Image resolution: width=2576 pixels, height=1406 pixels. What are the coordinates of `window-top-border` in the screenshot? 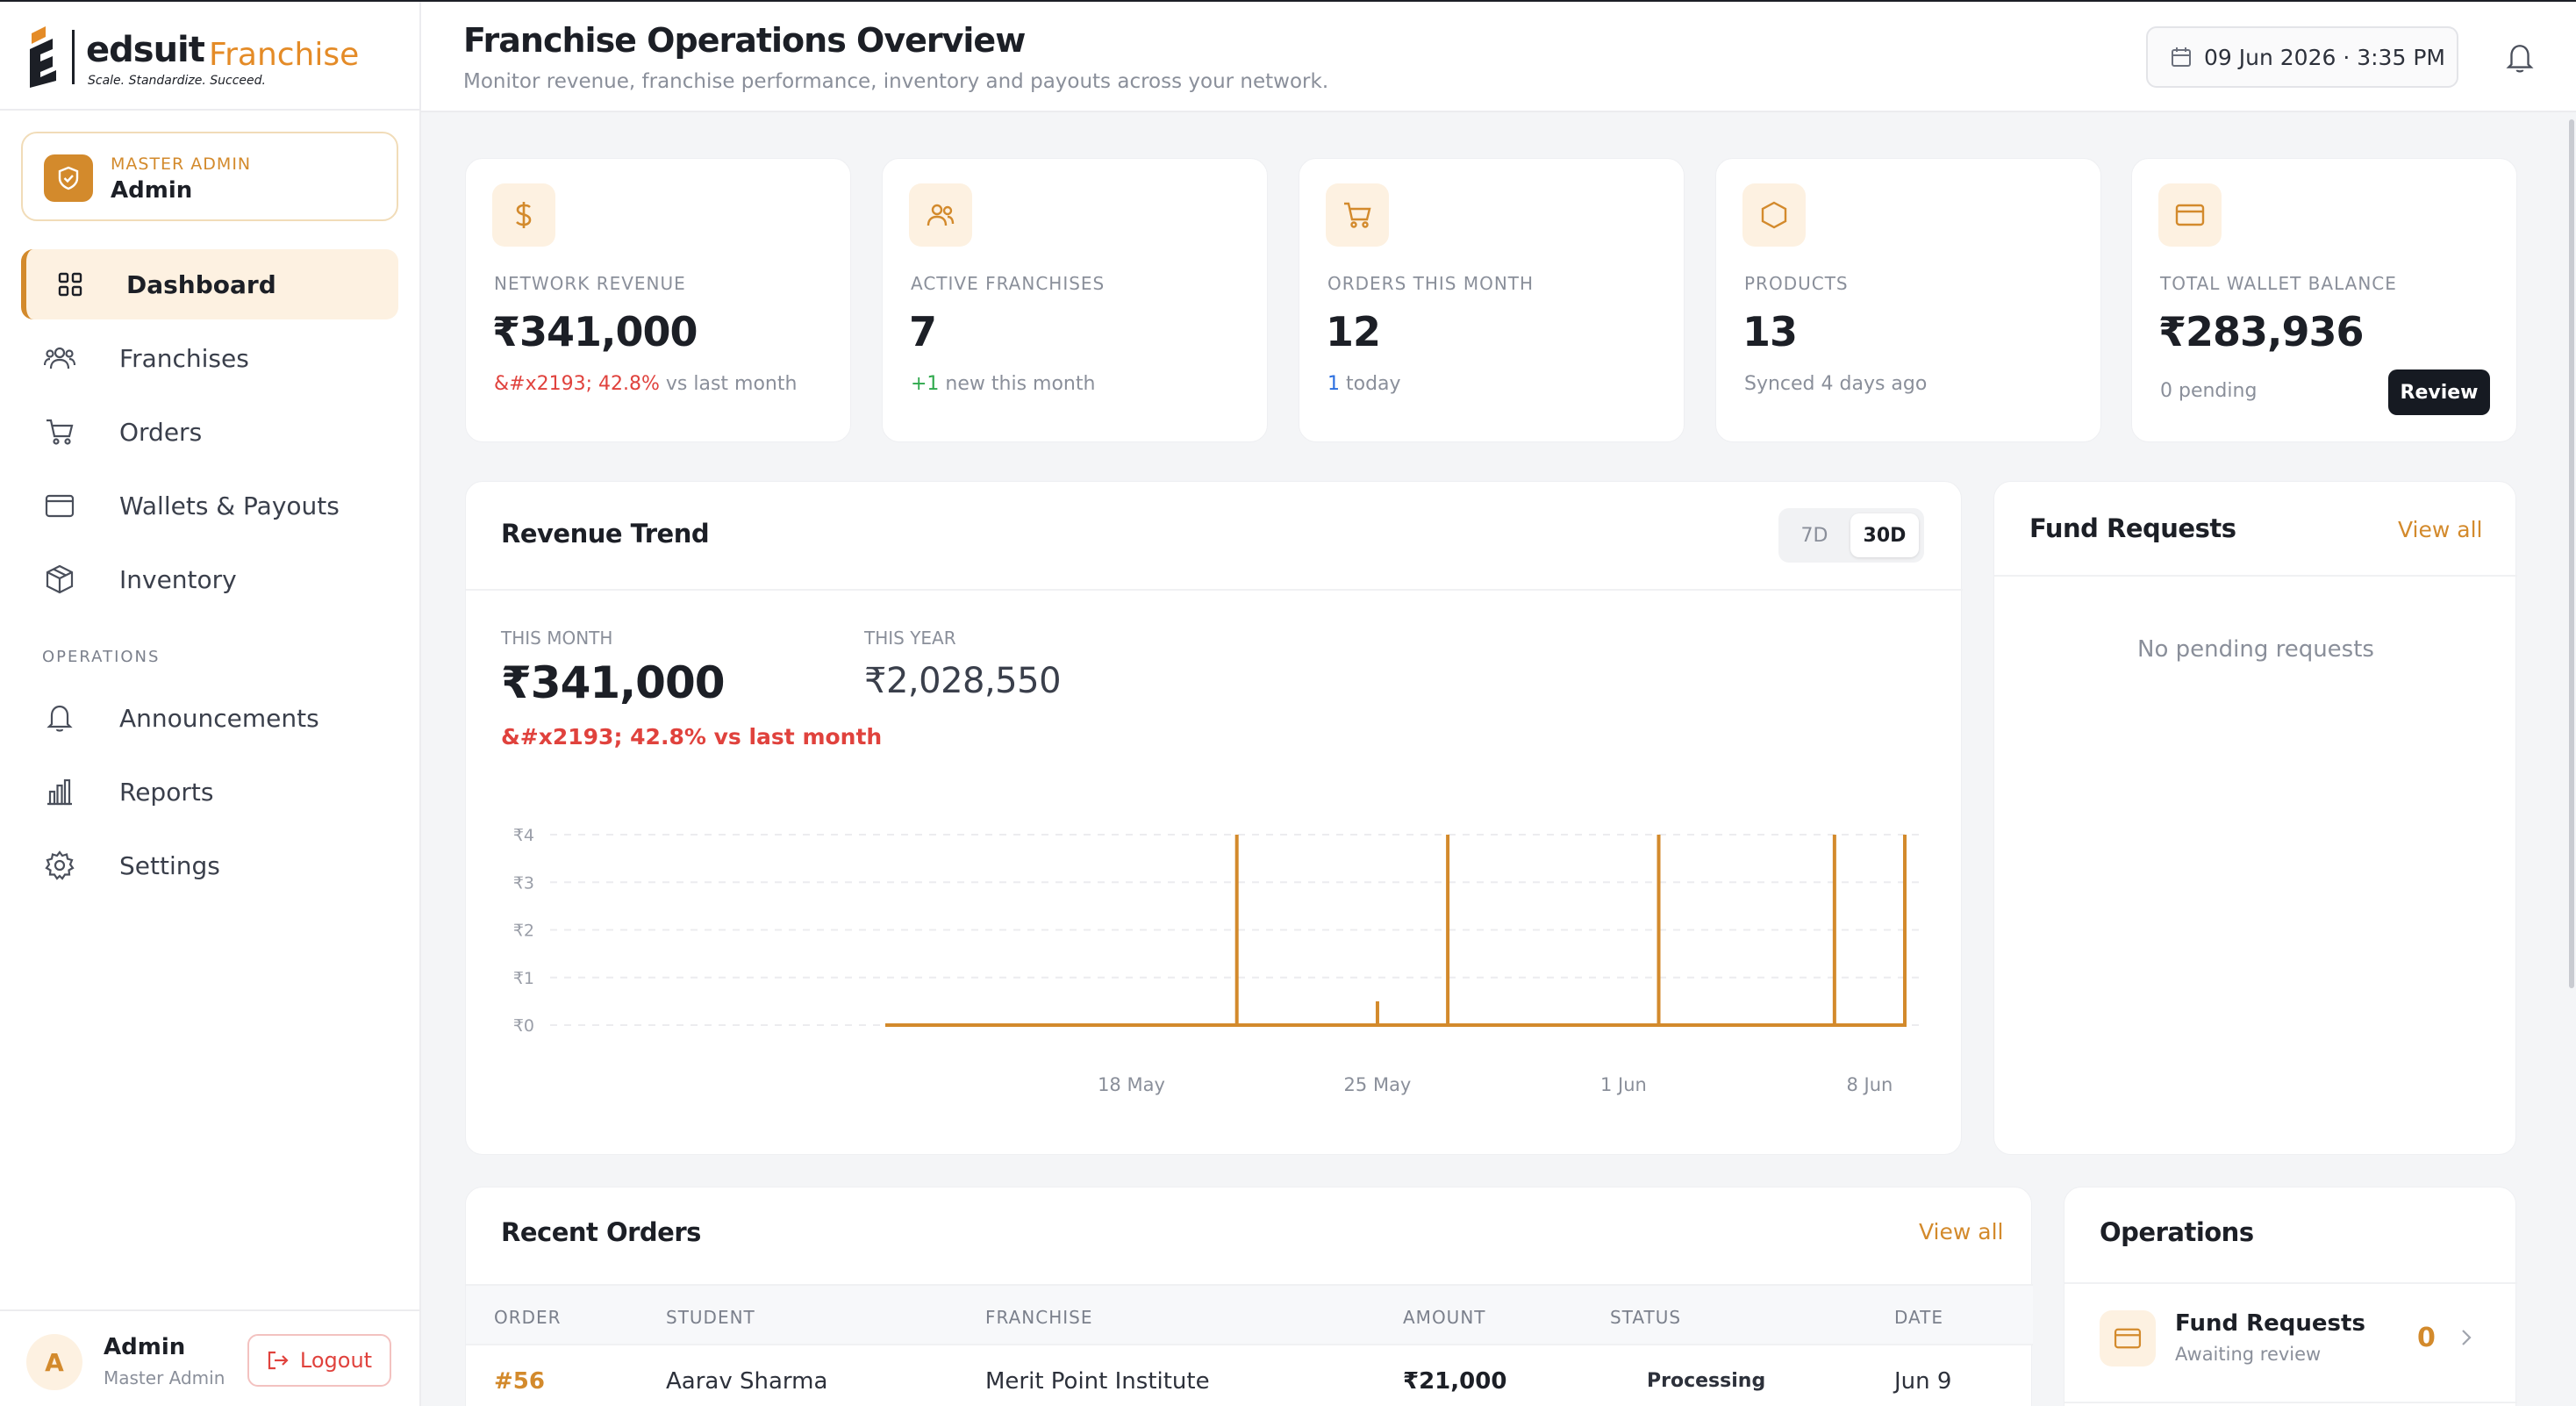 It's located at (1288, 1).